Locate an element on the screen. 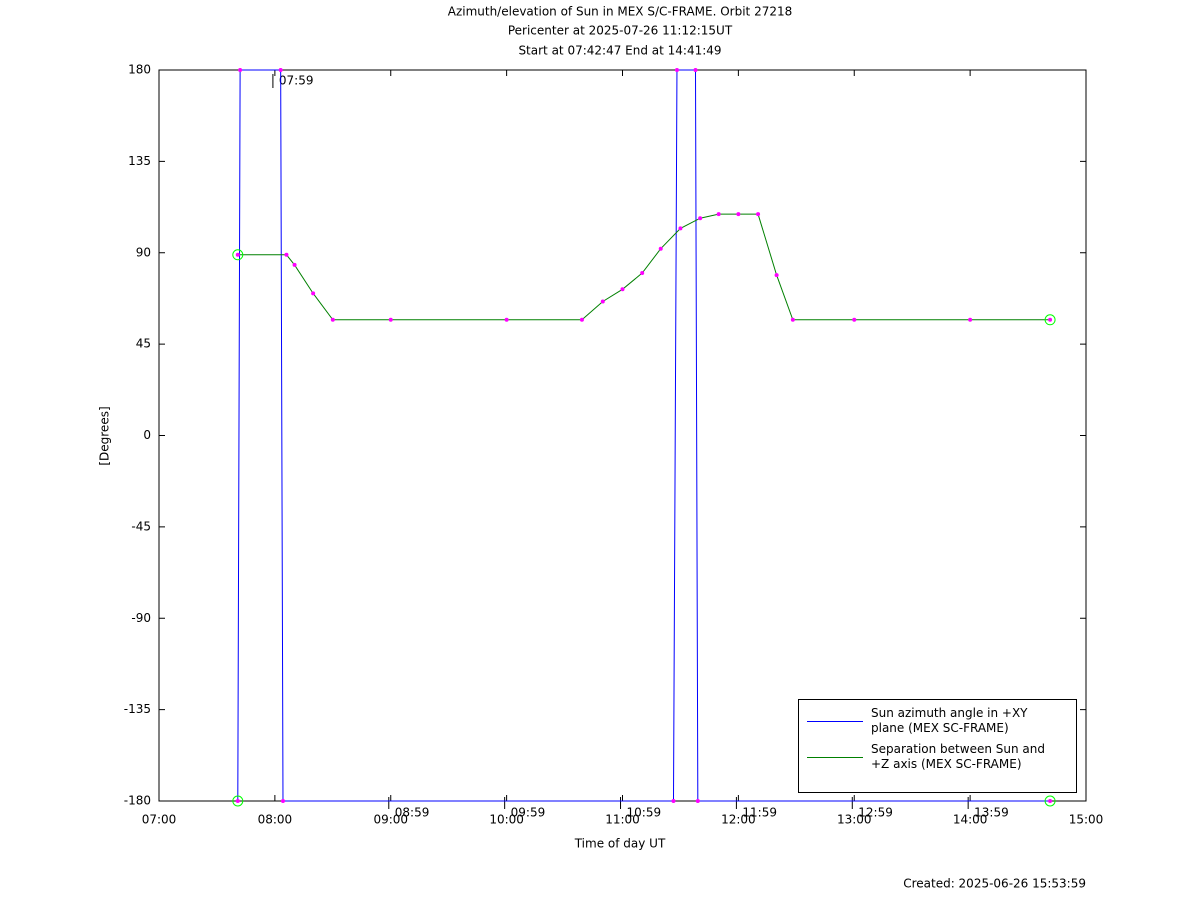 The height and width of the screenshot is (901, 1200). y-tick-label: 135 is located at coordinates (139, 161).